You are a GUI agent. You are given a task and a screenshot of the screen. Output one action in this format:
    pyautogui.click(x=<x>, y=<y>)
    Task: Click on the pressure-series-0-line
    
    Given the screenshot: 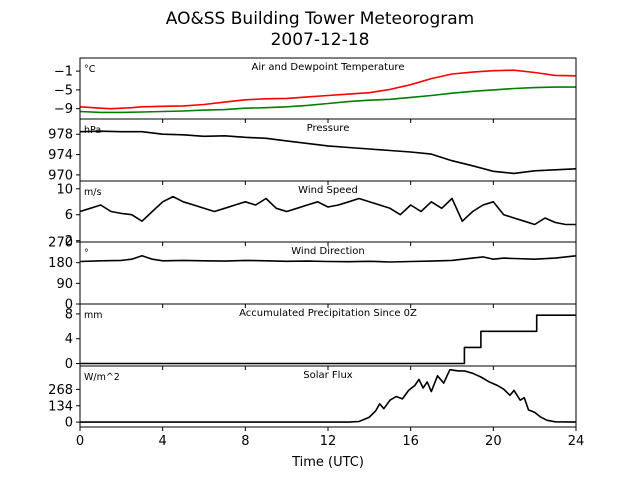 What is the action you would take?
    pyautogui.click(x=328, y=152)
    